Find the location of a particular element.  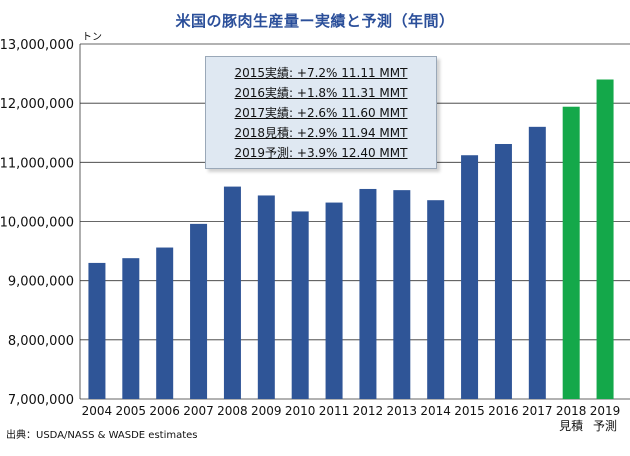

x-tick-label: 2016 is located at coordinates (503, 411).